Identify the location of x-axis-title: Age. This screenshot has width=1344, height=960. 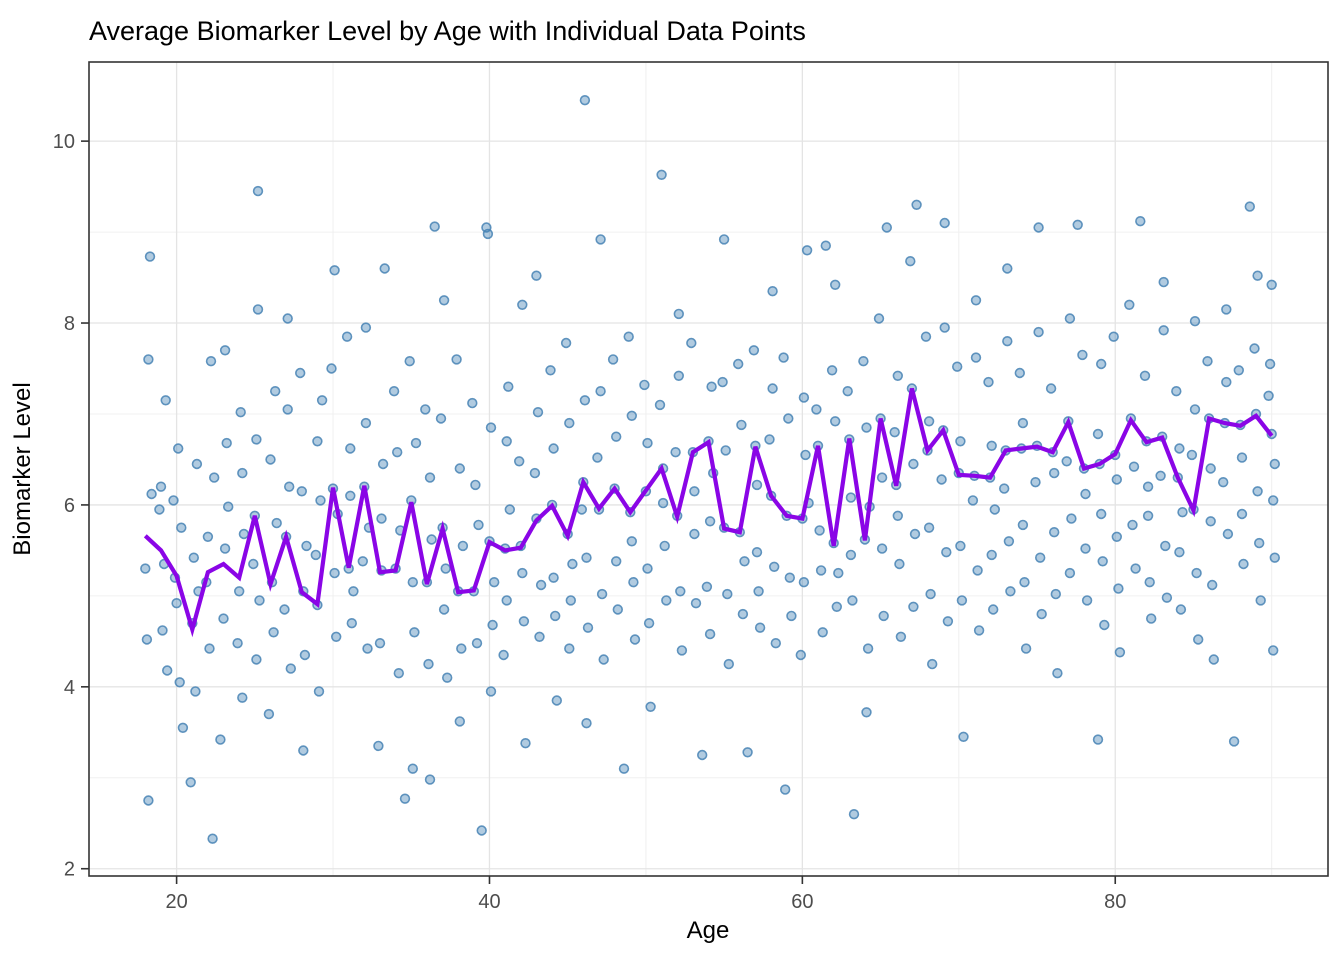
(708, 930).